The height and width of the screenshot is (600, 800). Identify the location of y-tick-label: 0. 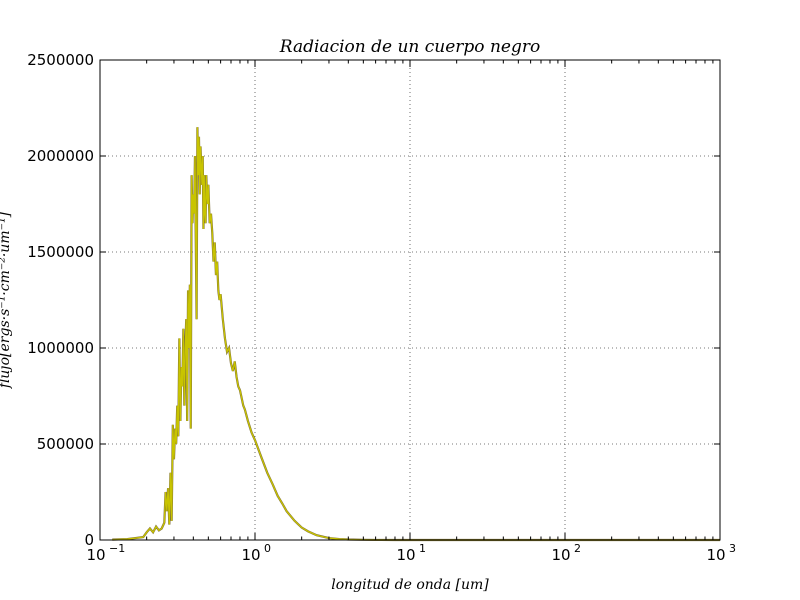
(89, 540).